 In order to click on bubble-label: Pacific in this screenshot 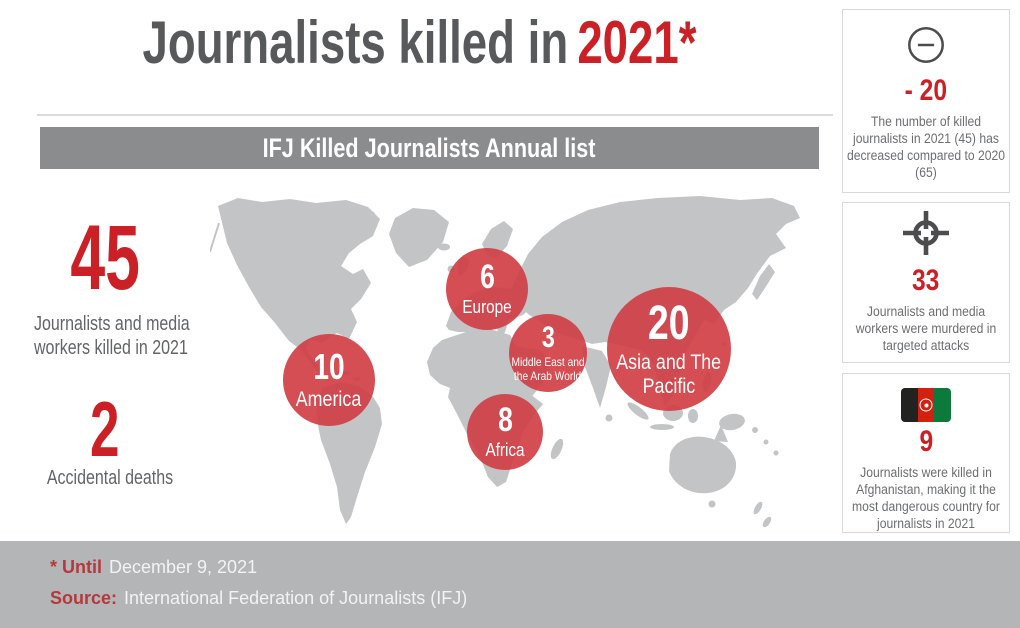, I will do `click(669, 386)`.